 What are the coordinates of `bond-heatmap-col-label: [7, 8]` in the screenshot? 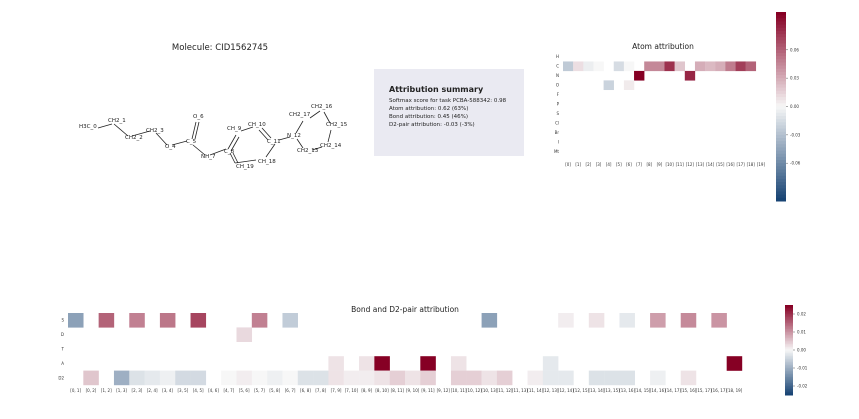 It's located at (320, 390).